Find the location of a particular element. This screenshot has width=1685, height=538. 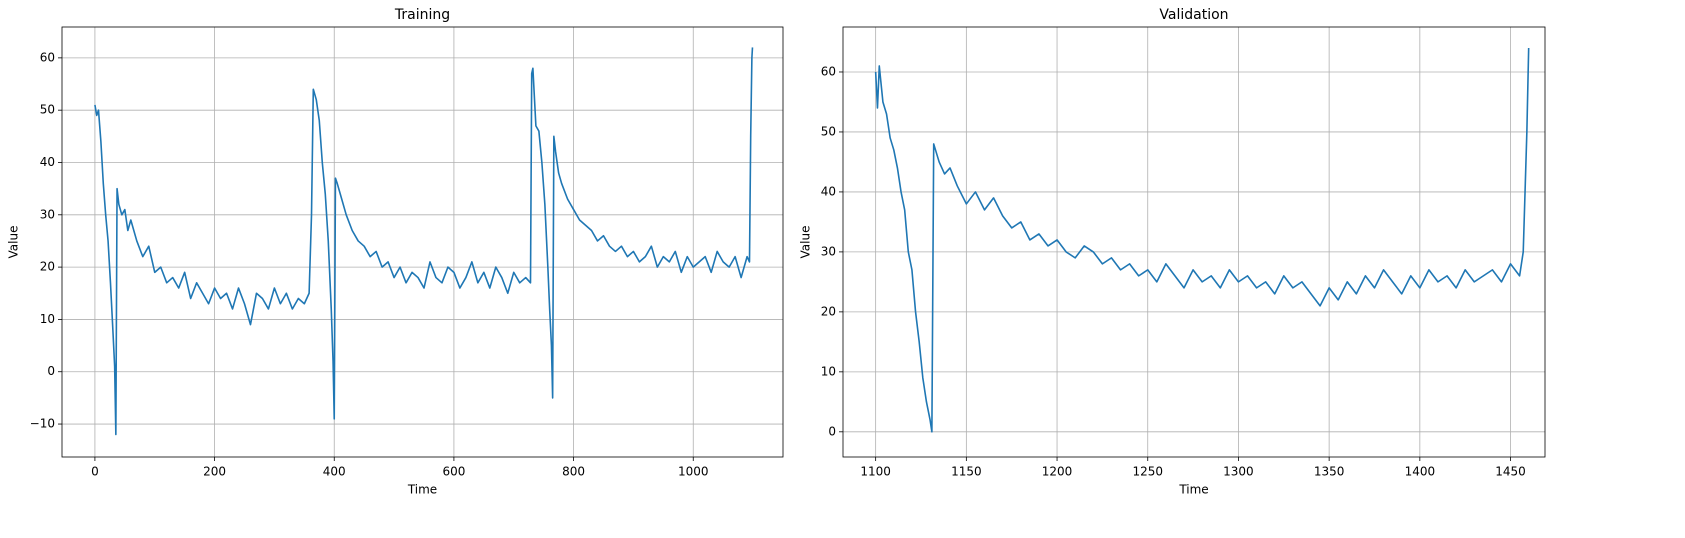

x-tick-label: 800 is located at coordinates (573, 472).